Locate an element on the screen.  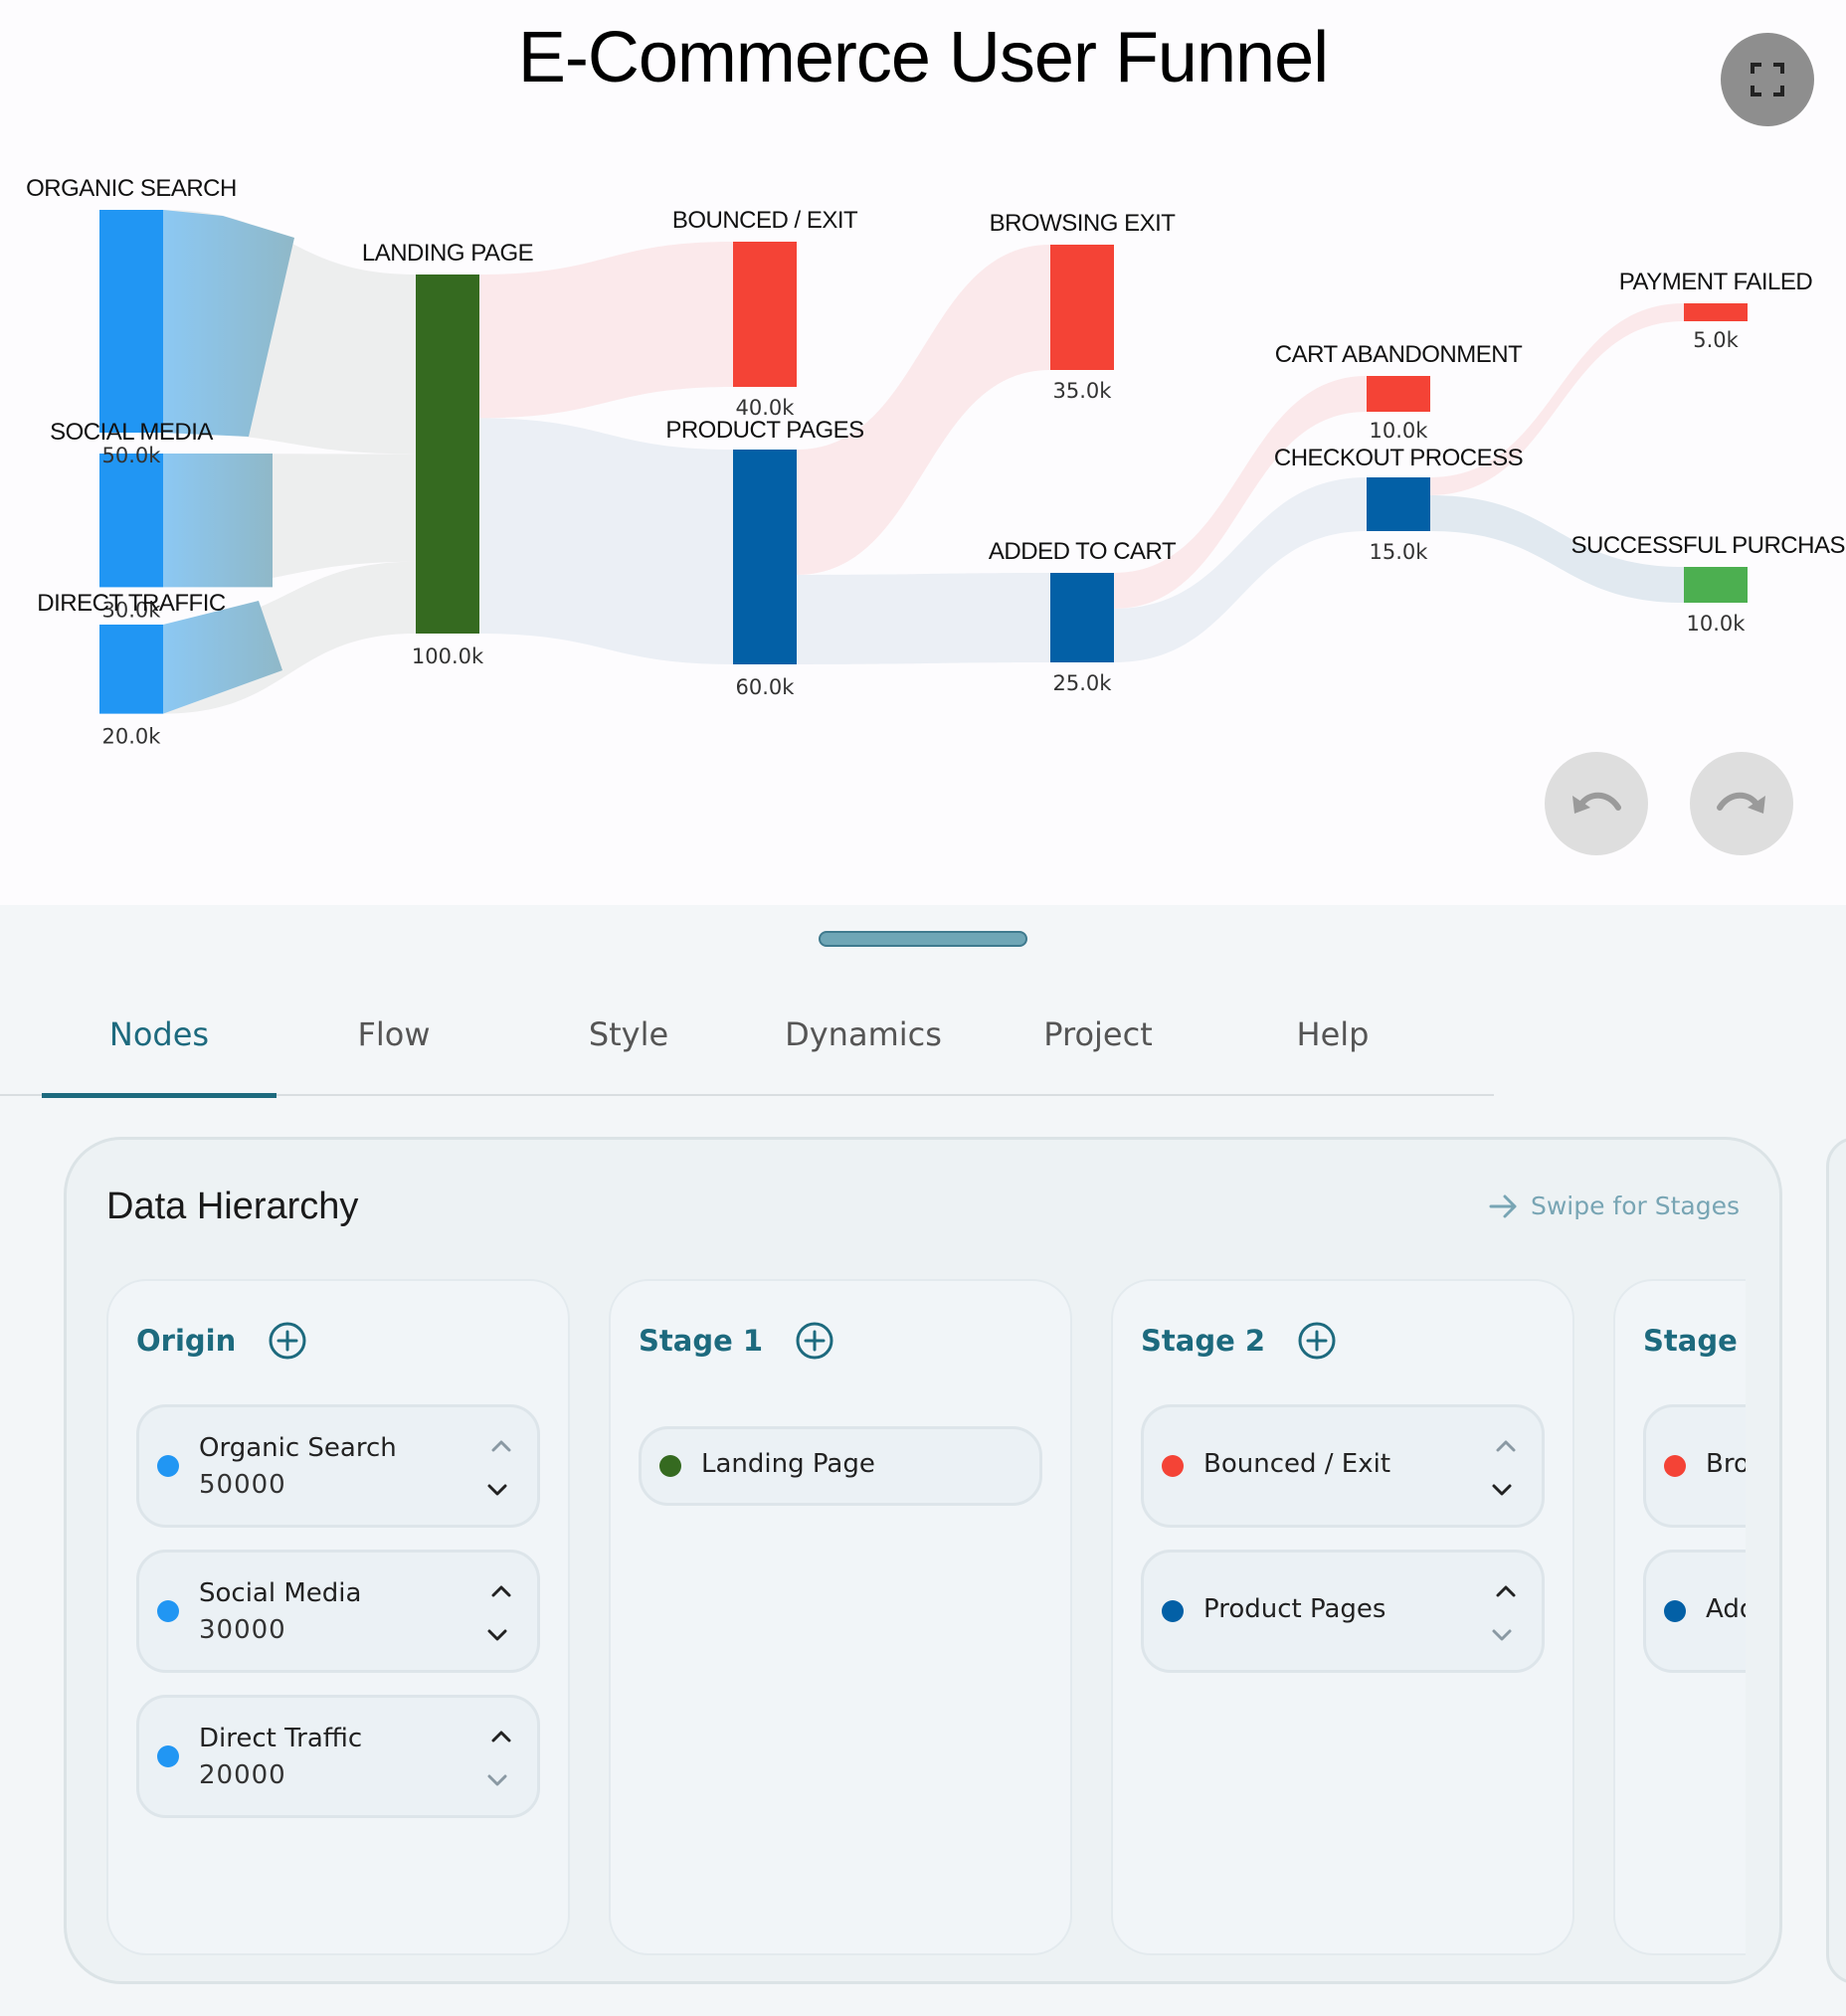
node-card: Social Media 30000 is located at coordinates (338, 1611).